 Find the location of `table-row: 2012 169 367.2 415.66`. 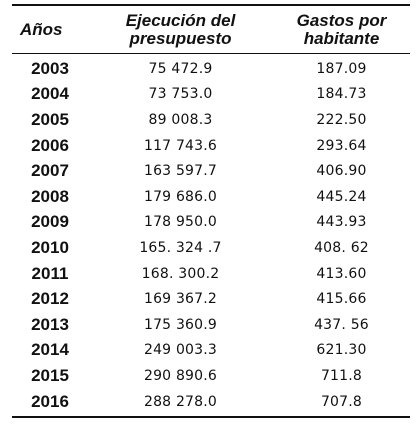

table-row: 2012 169 367.2 415.66 is located at coordinates (211, 299).